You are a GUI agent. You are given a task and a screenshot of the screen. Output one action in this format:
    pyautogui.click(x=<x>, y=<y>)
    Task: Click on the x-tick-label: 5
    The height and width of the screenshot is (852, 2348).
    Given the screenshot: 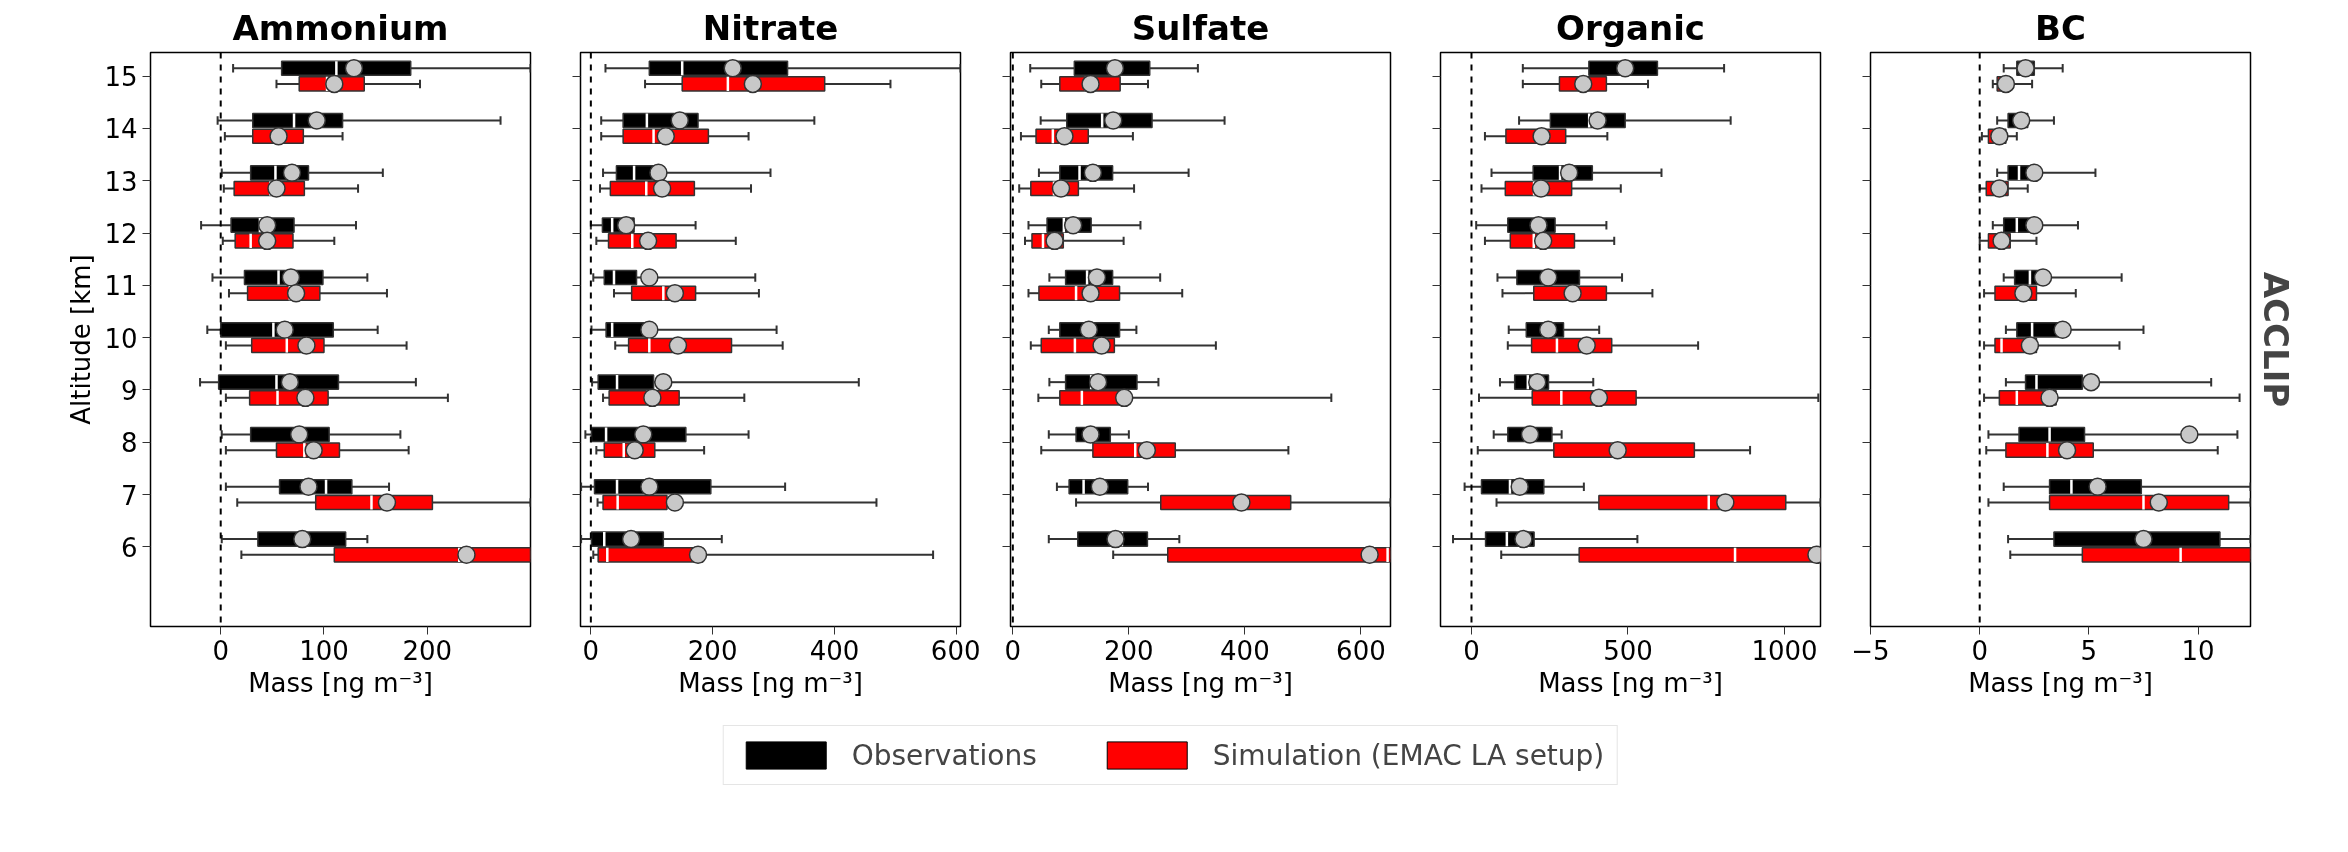 What is the action you would take?
    pyautogui.click(x=2089, y=650)
    